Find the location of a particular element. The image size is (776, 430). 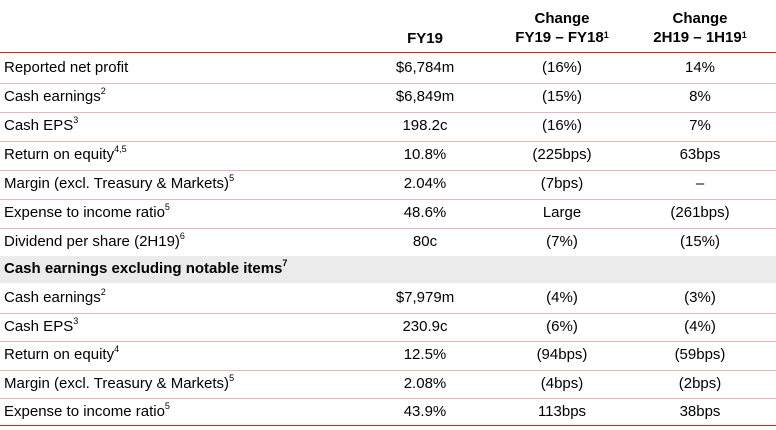

cell-fy19: 230.9c is located at coordinates (425, 326).